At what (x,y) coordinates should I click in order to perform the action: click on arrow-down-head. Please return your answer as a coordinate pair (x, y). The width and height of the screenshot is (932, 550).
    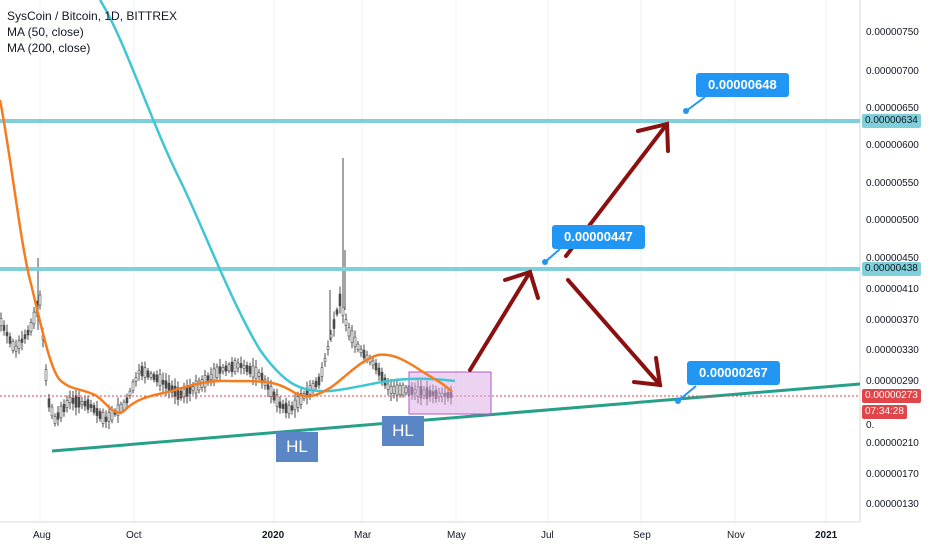
    Looking at the image, I should click on (647, 372).